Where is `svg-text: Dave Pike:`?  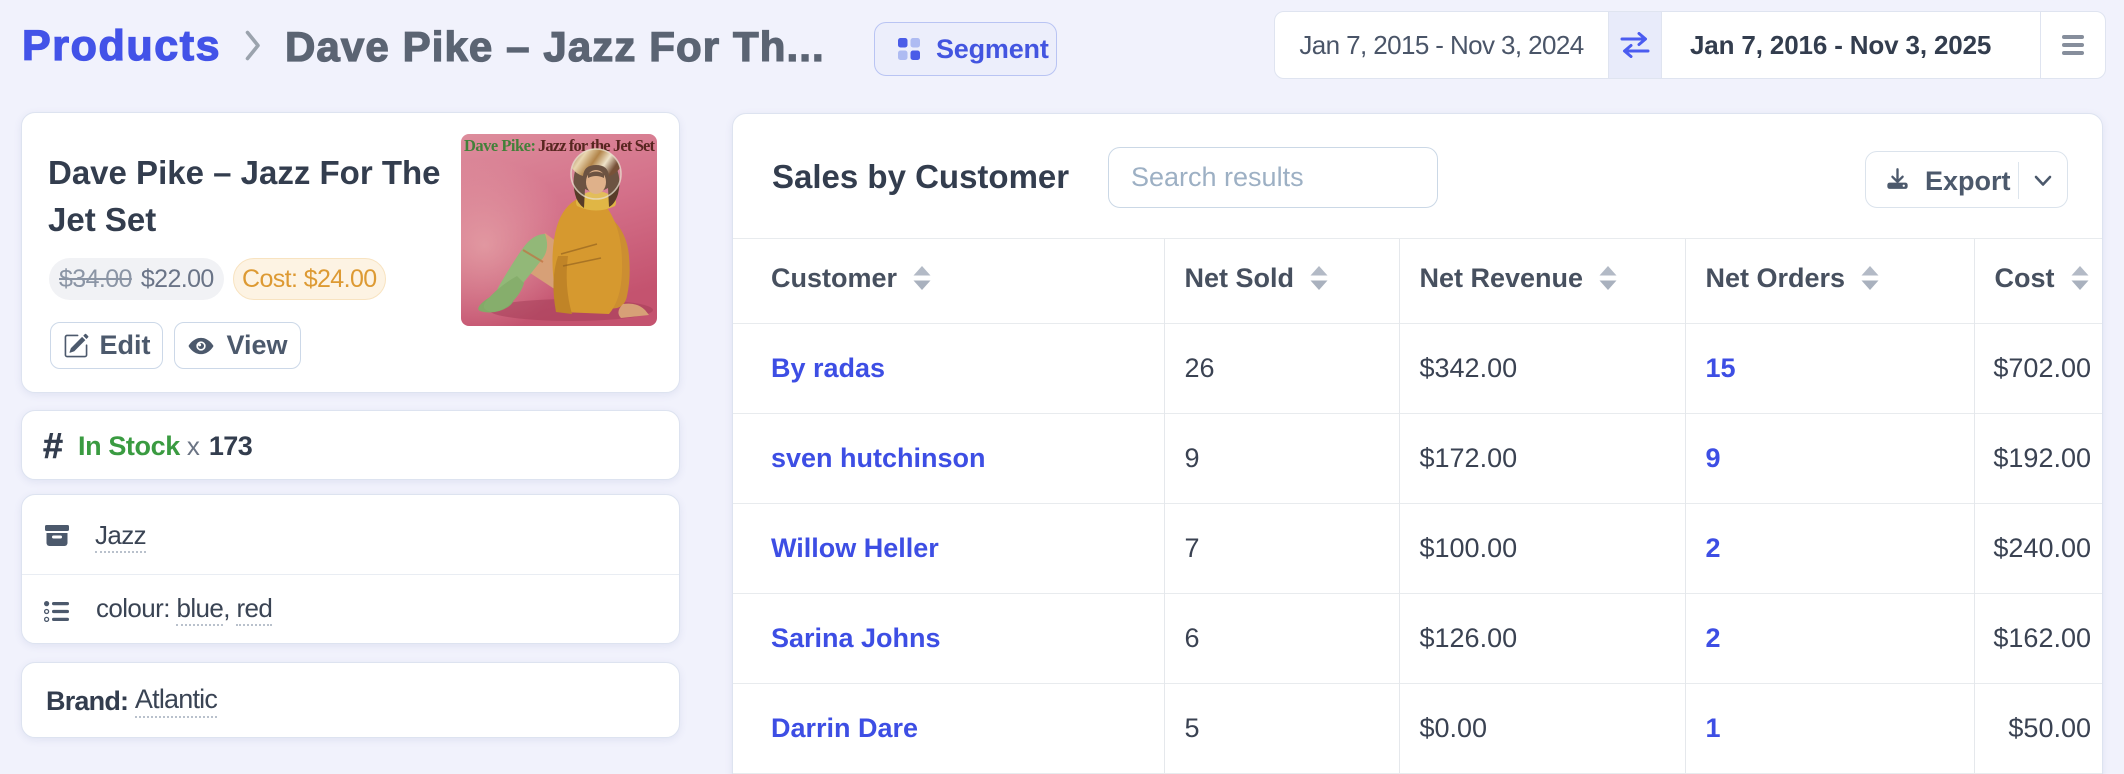
svg-text: Dave Pike: is located at coordinates (500, 145).